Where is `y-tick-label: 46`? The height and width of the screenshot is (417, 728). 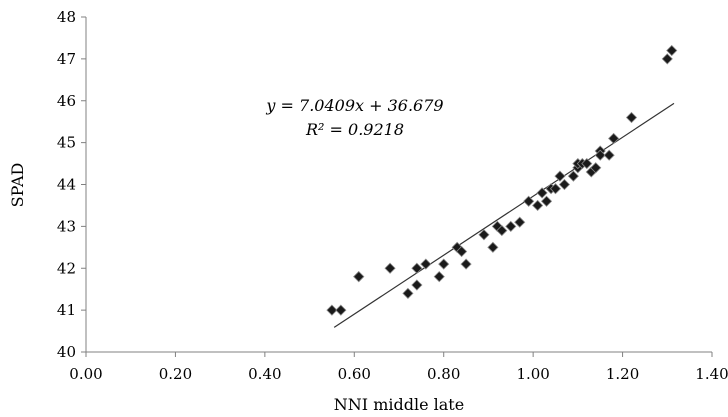
y-tick-label: 46 is located at coordinates (66, 101).